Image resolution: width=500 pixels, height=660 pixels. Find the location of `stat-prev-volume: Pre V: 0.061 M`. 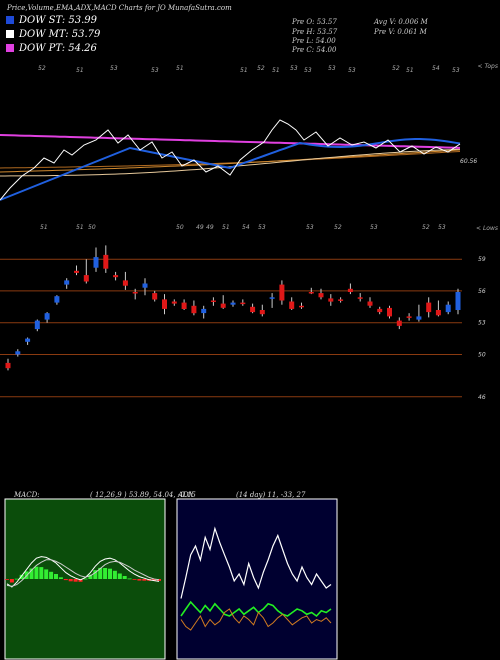

stat-prev-volume: Pre V: 0.061 M is located at coordinates (400, 32).